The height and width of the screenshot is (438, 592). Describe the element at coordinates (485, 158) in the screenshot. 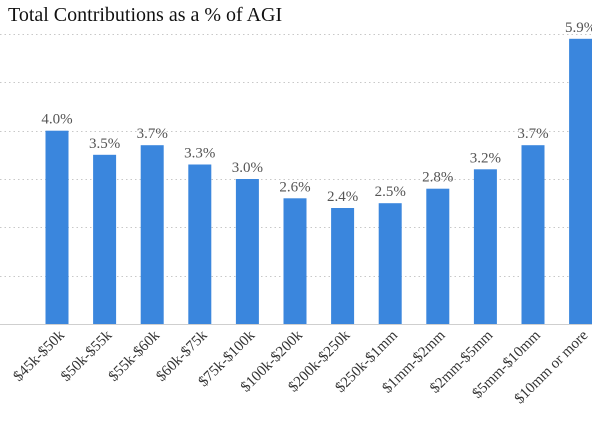

I see `data-label-9: 3.2%` at that location.